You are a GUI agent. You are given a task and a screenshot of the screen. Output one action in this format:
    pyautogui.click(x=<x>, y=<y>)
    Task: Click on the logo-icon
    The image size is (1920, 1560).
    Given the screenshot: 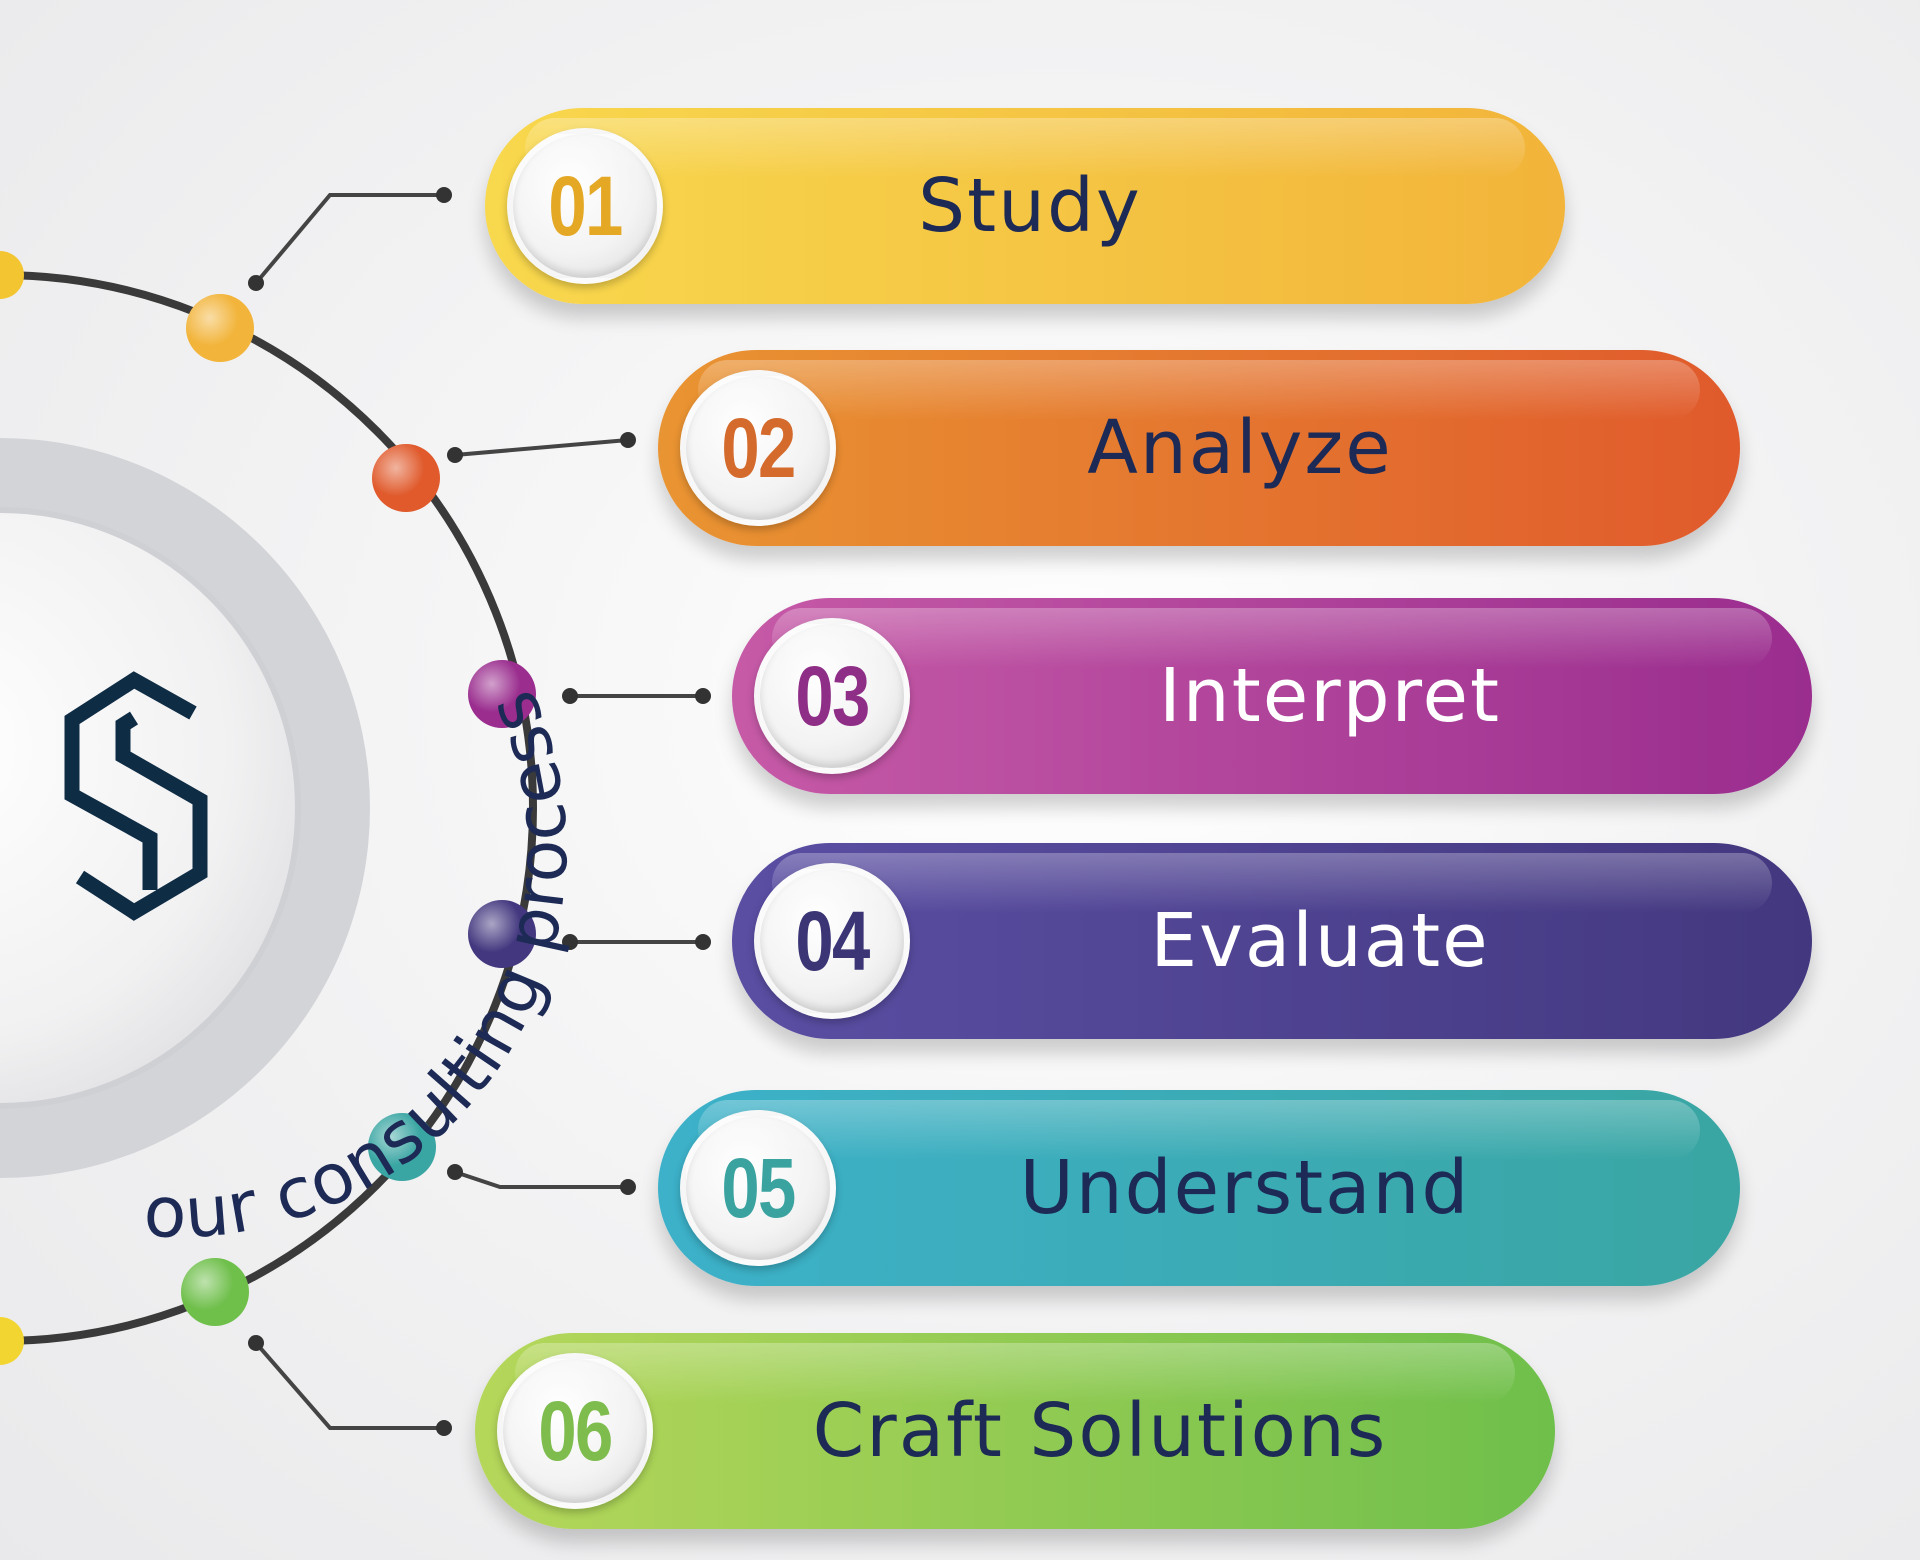 What is the action you would take?
    pyautogui.click(x=136, y=796)
    